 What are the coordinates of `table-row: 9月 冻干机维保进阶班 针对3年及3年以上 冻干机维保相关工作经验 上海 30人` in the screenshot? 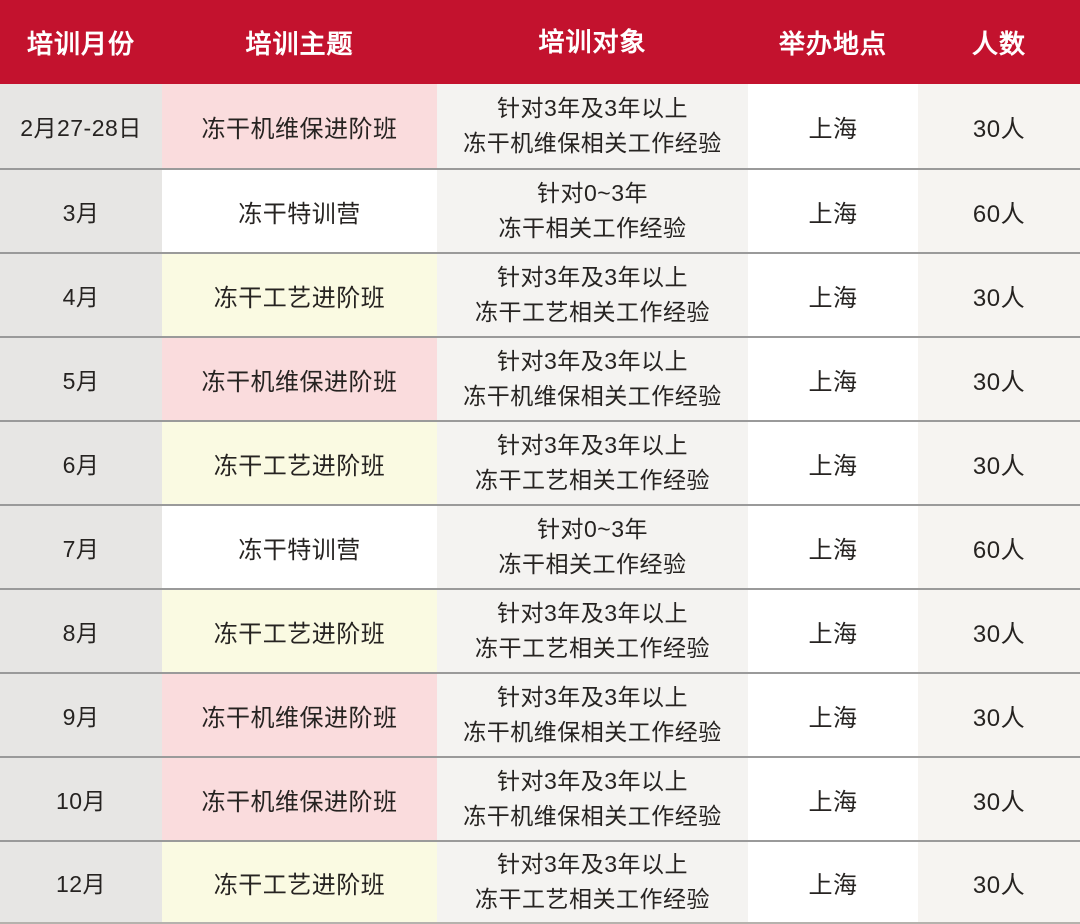 It's located at (540, 714).